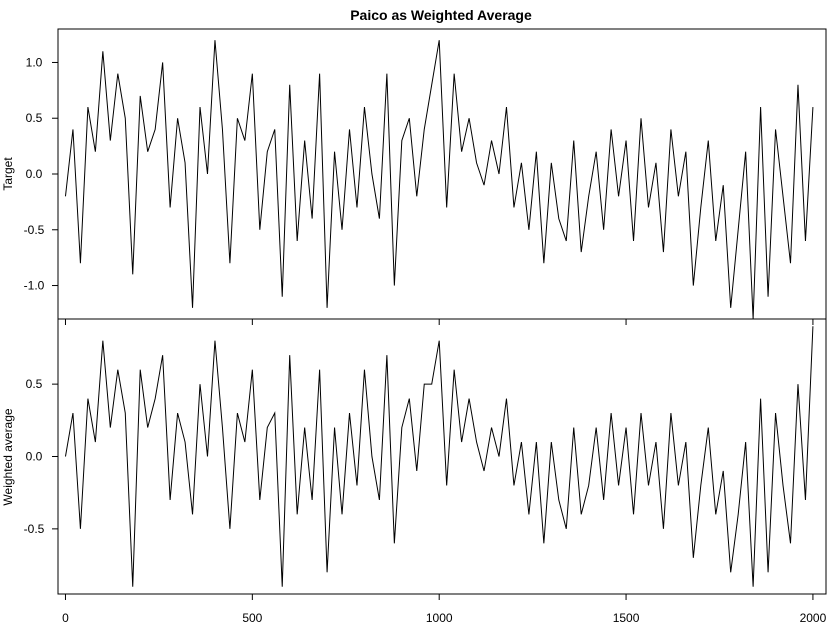 Image resolution: width=840 pixels, height=640 pixels. I want to click on x-tick-label: 1500, so click(626, 618).